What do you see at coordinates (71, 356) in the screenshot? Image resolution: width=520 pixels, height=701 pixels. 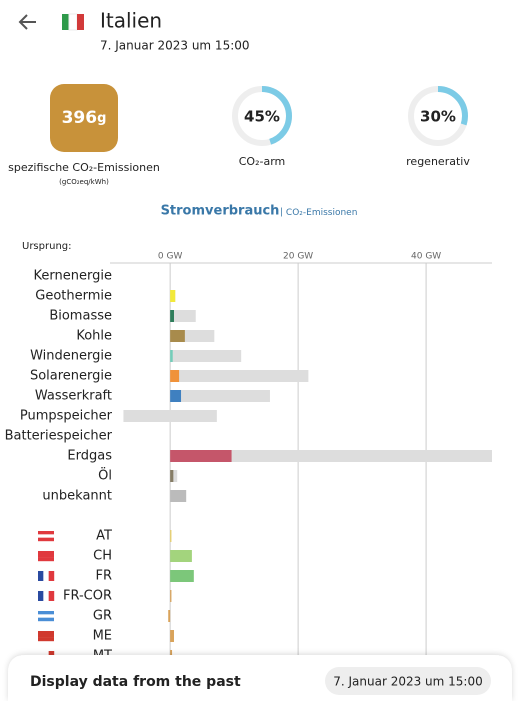 I see `category-label: Windenergie` at bounding box center [71, 356].